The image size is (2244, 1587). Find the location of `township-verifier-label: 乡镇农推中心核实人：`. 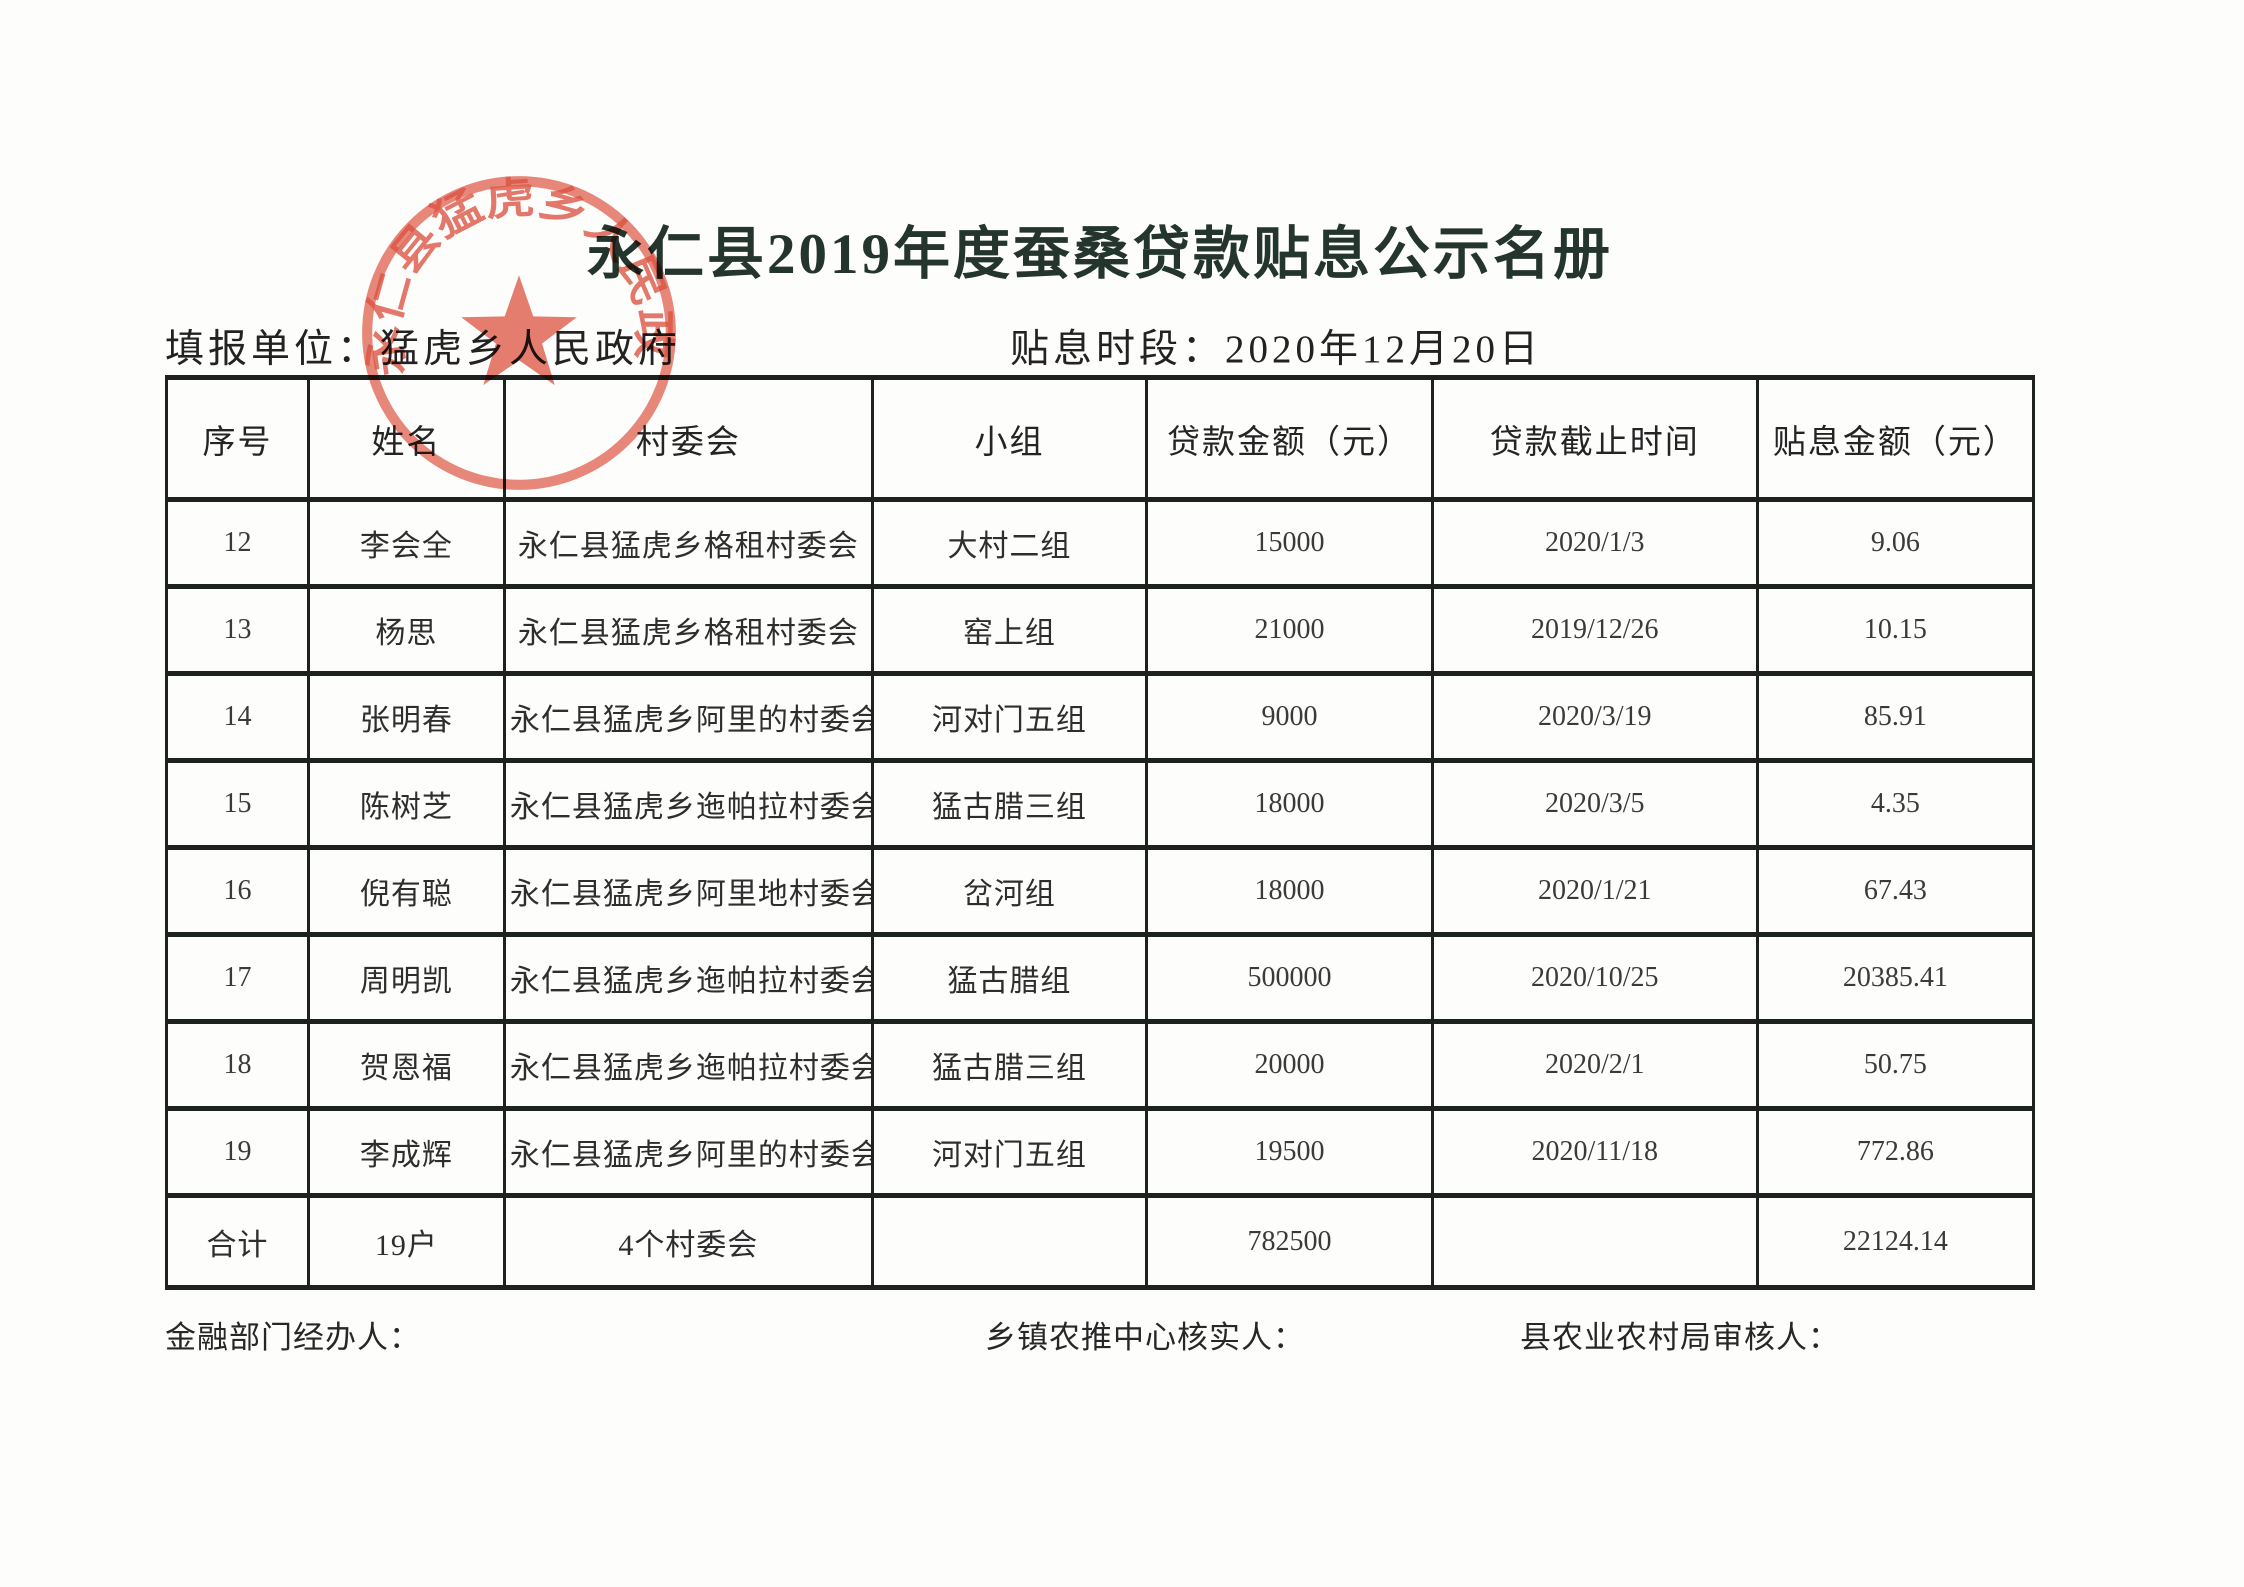

township-verifier-label: 乡镇农推中心核实人： is located at coordinates (1145, 1337).